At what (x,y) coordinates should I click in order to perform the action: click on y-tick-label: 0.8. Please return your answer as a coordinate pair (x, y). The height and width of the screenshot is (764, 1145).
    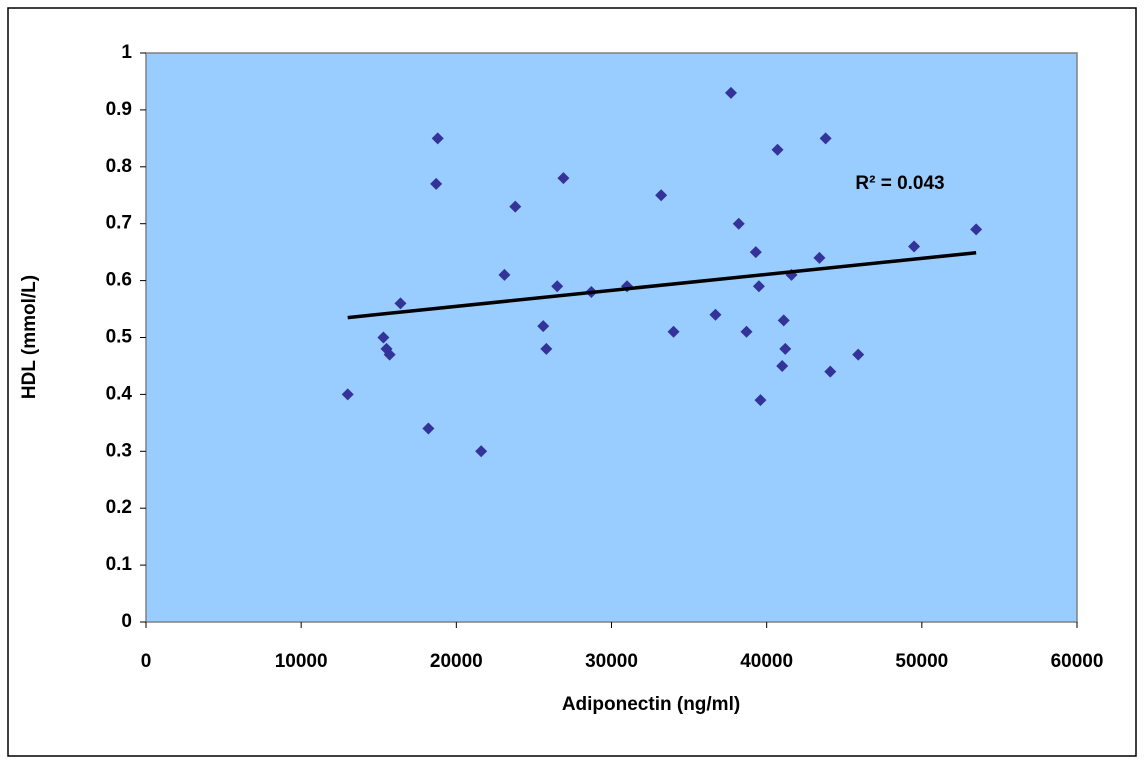
    Looking at the image, I should click on (119, 166).